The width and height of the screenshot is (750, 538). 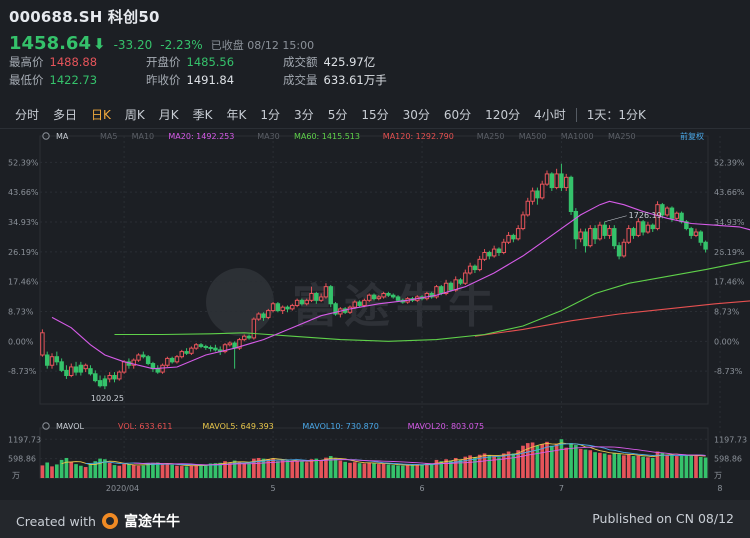 What do you see at coordinates (730, 439) in the screenshot?
I see `vol-tick-right-0: 1197.73` at bounding box center [730, 439].